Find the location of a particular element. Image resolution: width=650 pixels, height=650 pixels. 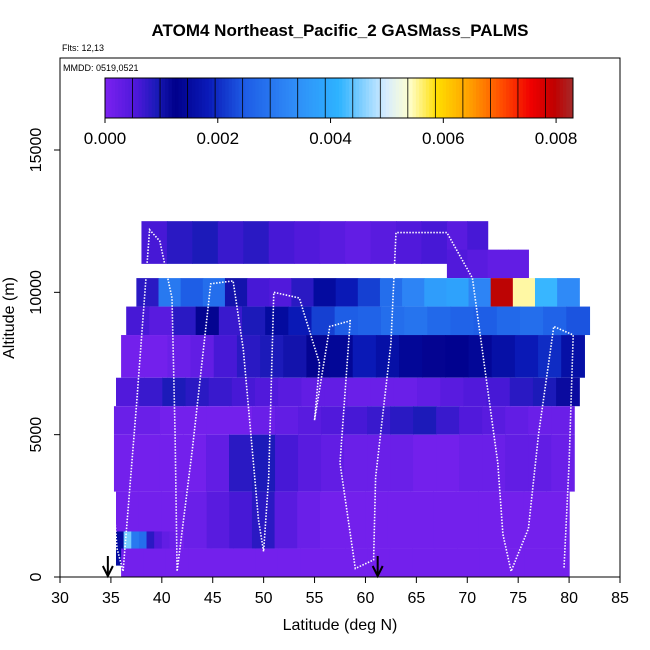

colorbar-tick-label: 0.000 is located at coordinates (105, 138).